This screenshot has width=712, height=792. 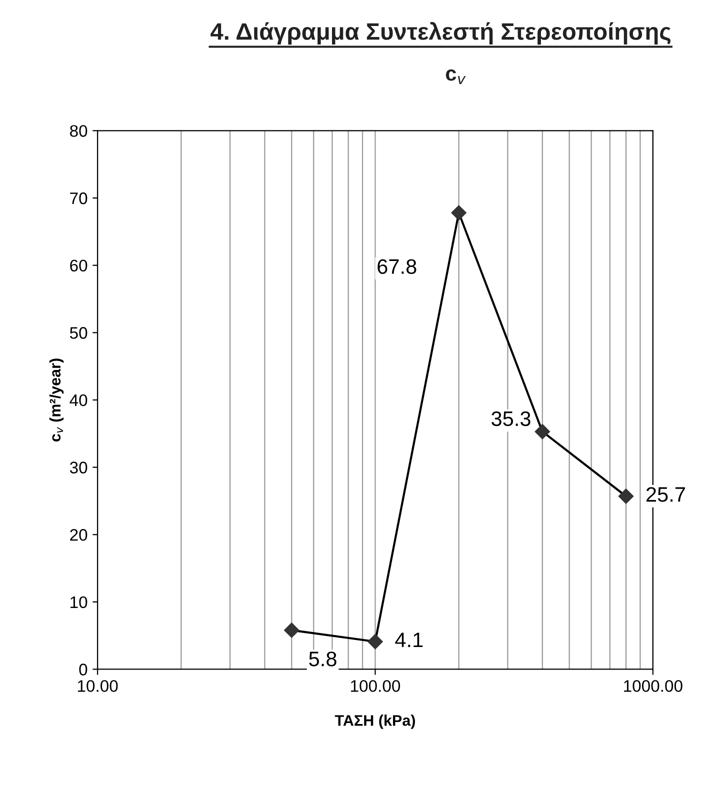 I want to click on chart-subtitle: c$_{v}$, so click(x=456, y=76).